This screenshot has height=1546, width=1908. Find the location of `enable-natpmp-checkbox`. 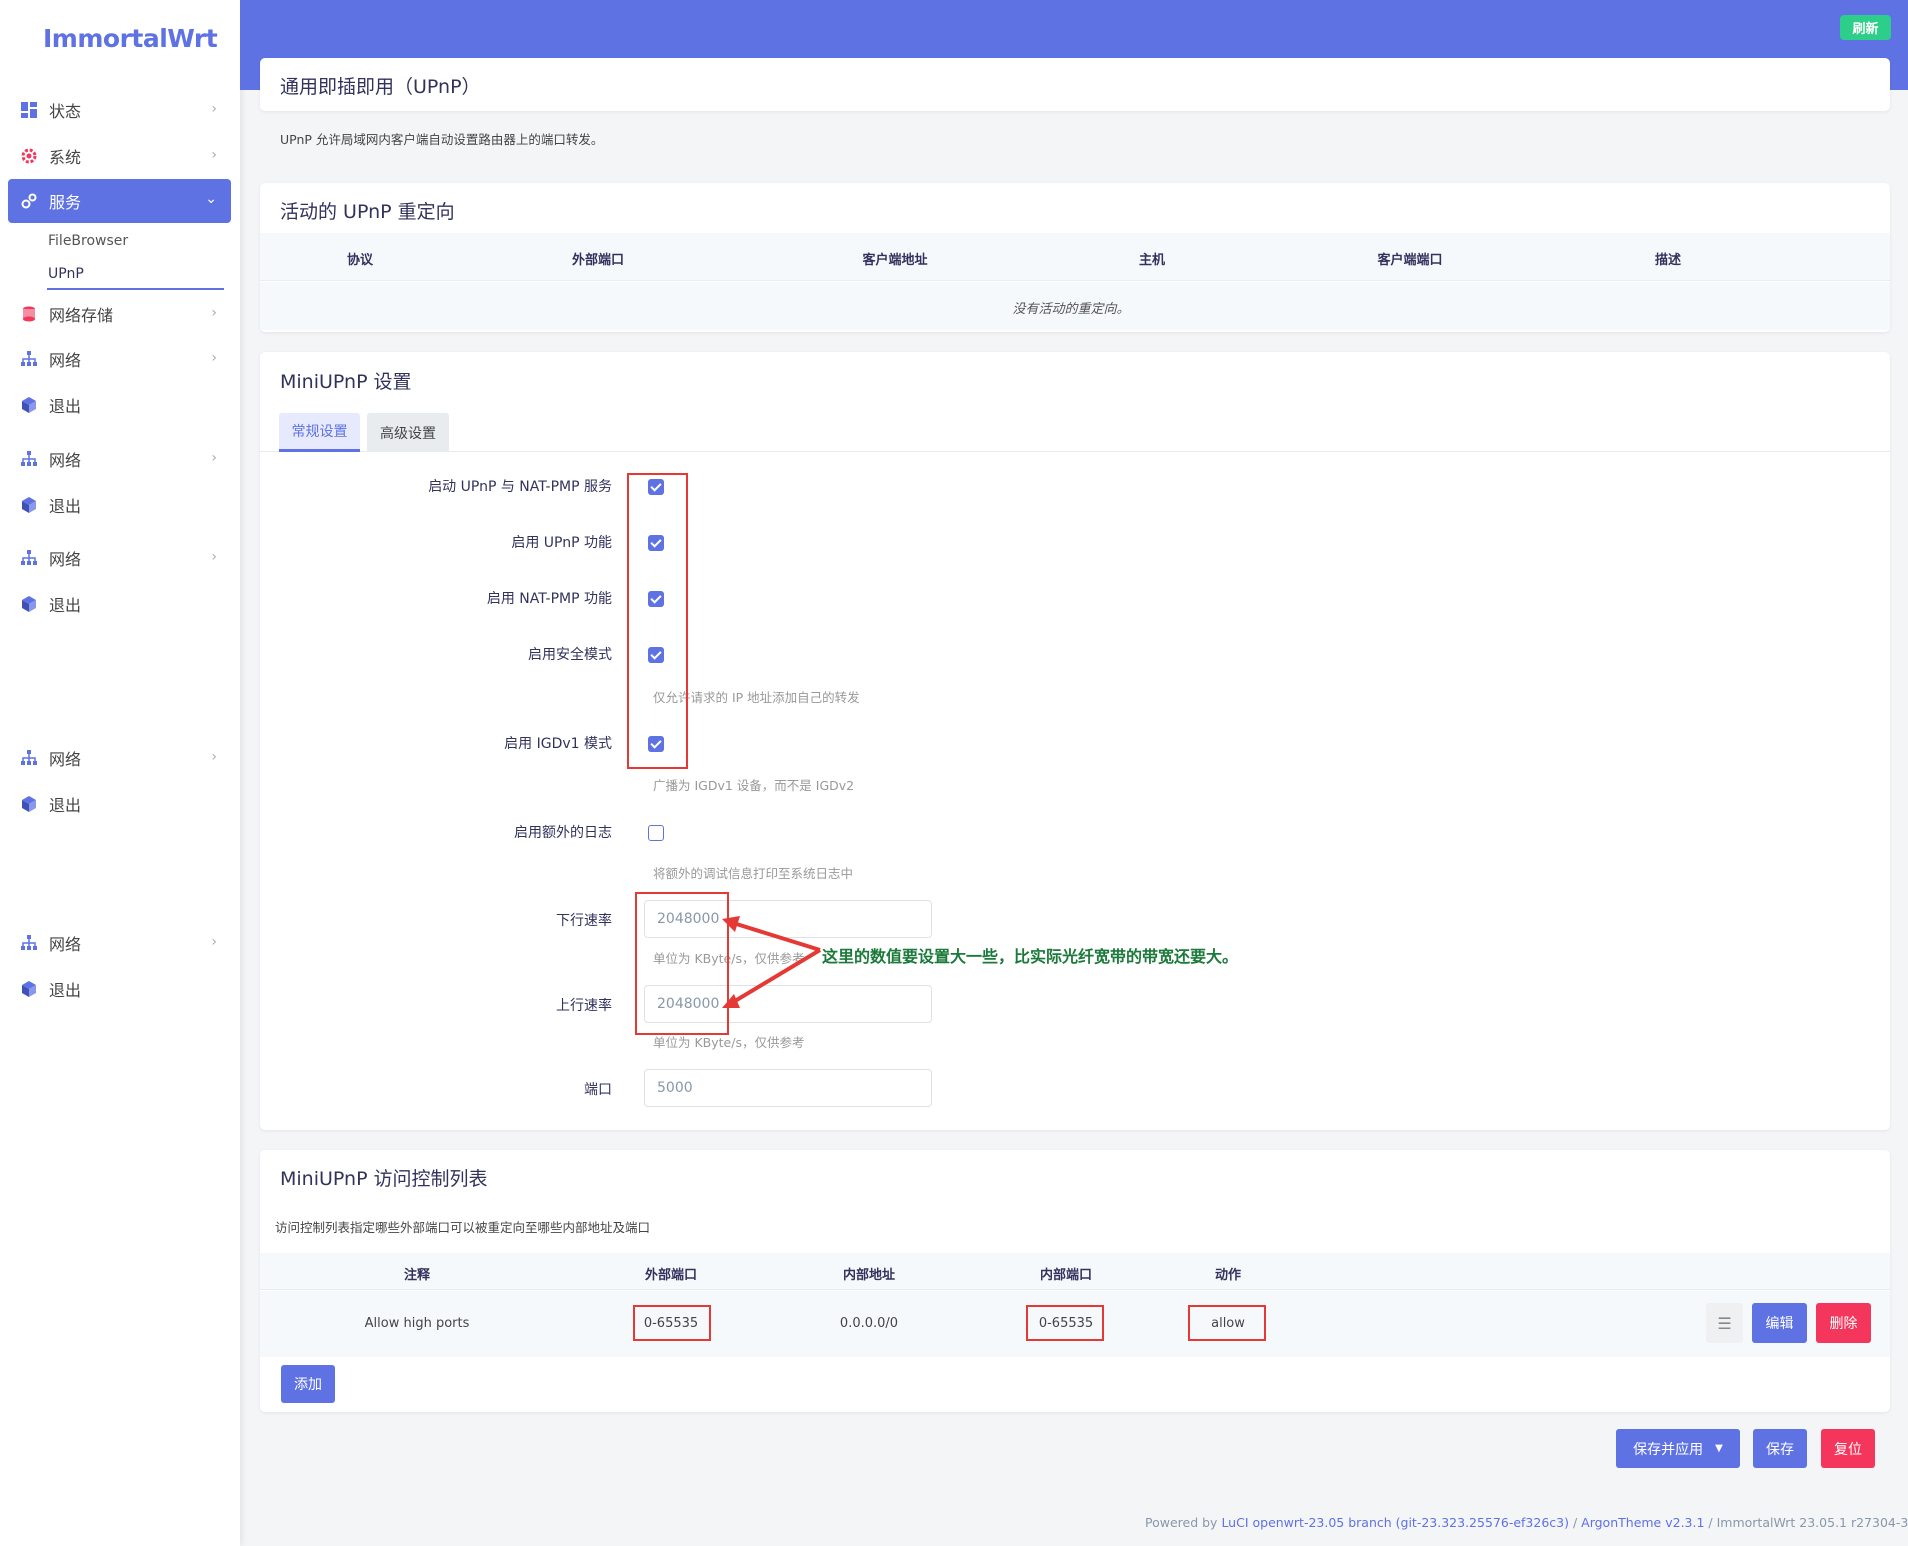

enable-natpmp-checkbox is located at coordinates (656, 599).